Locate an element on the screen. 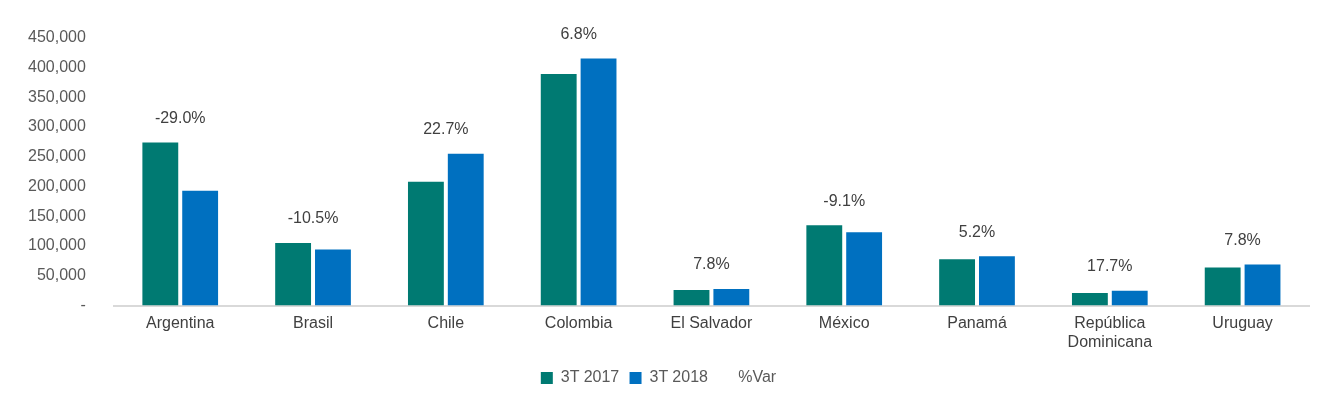 The width and height of the screenshot is (1327, 404). annotation: 6.8% is located at coordinates (578, 33).